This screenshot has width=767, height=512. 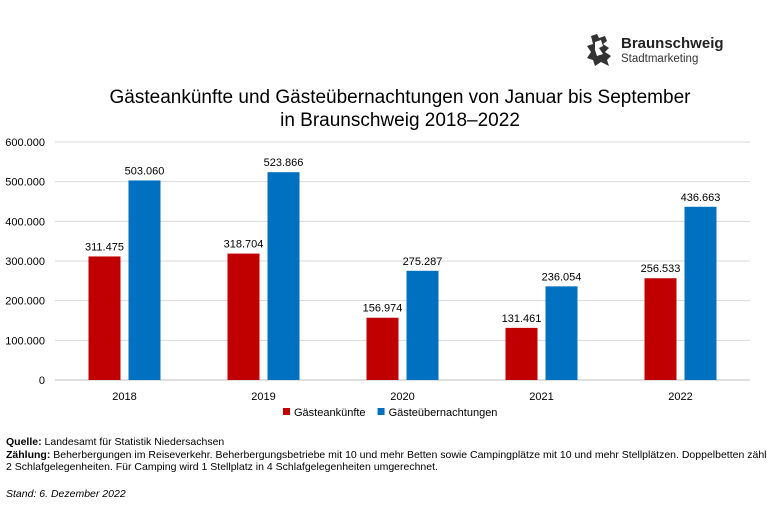 I want to click on x-tick-label: 2020, so click(x=402, y=397).